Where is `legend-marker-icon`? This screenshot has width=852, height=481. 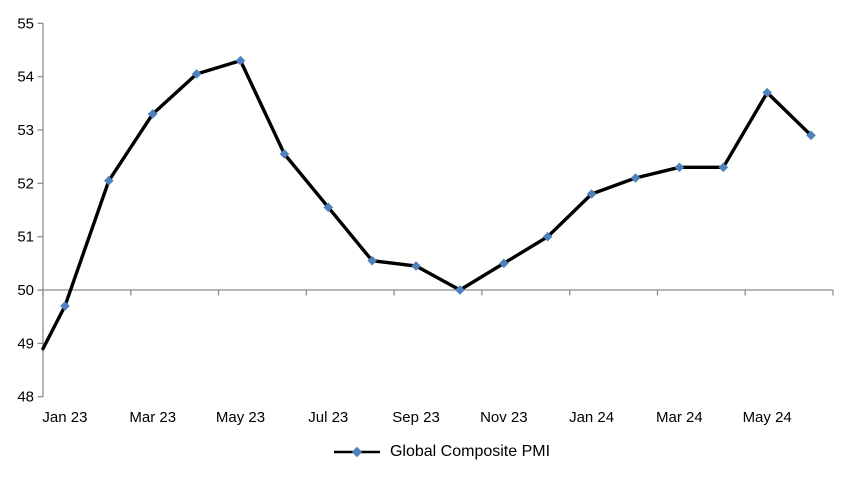 legend-marker-icon is located at coordinates (357, 452).